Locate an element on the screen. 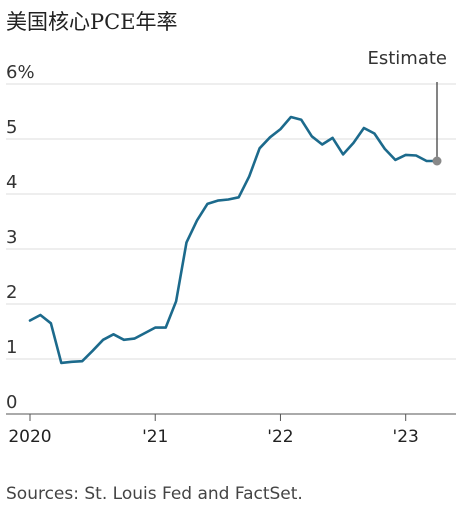  source-note: Sources: St. Louis Fed and FactSet. is located at coordinates (154, 494).